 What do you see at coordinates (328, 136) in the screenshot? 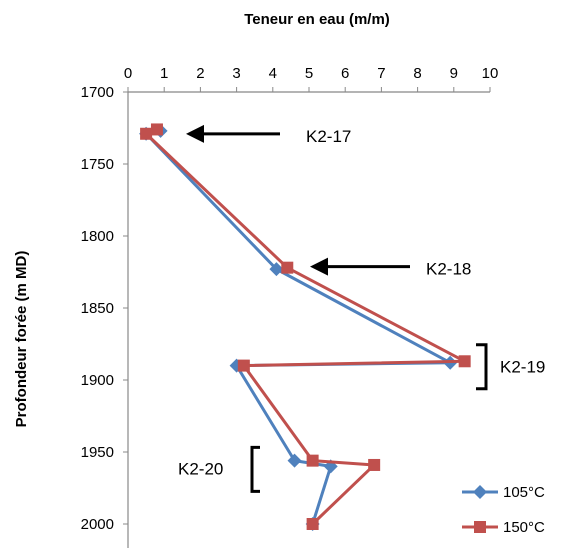
I see `annotation-label: K2-17` at bounding box center [328, 136].